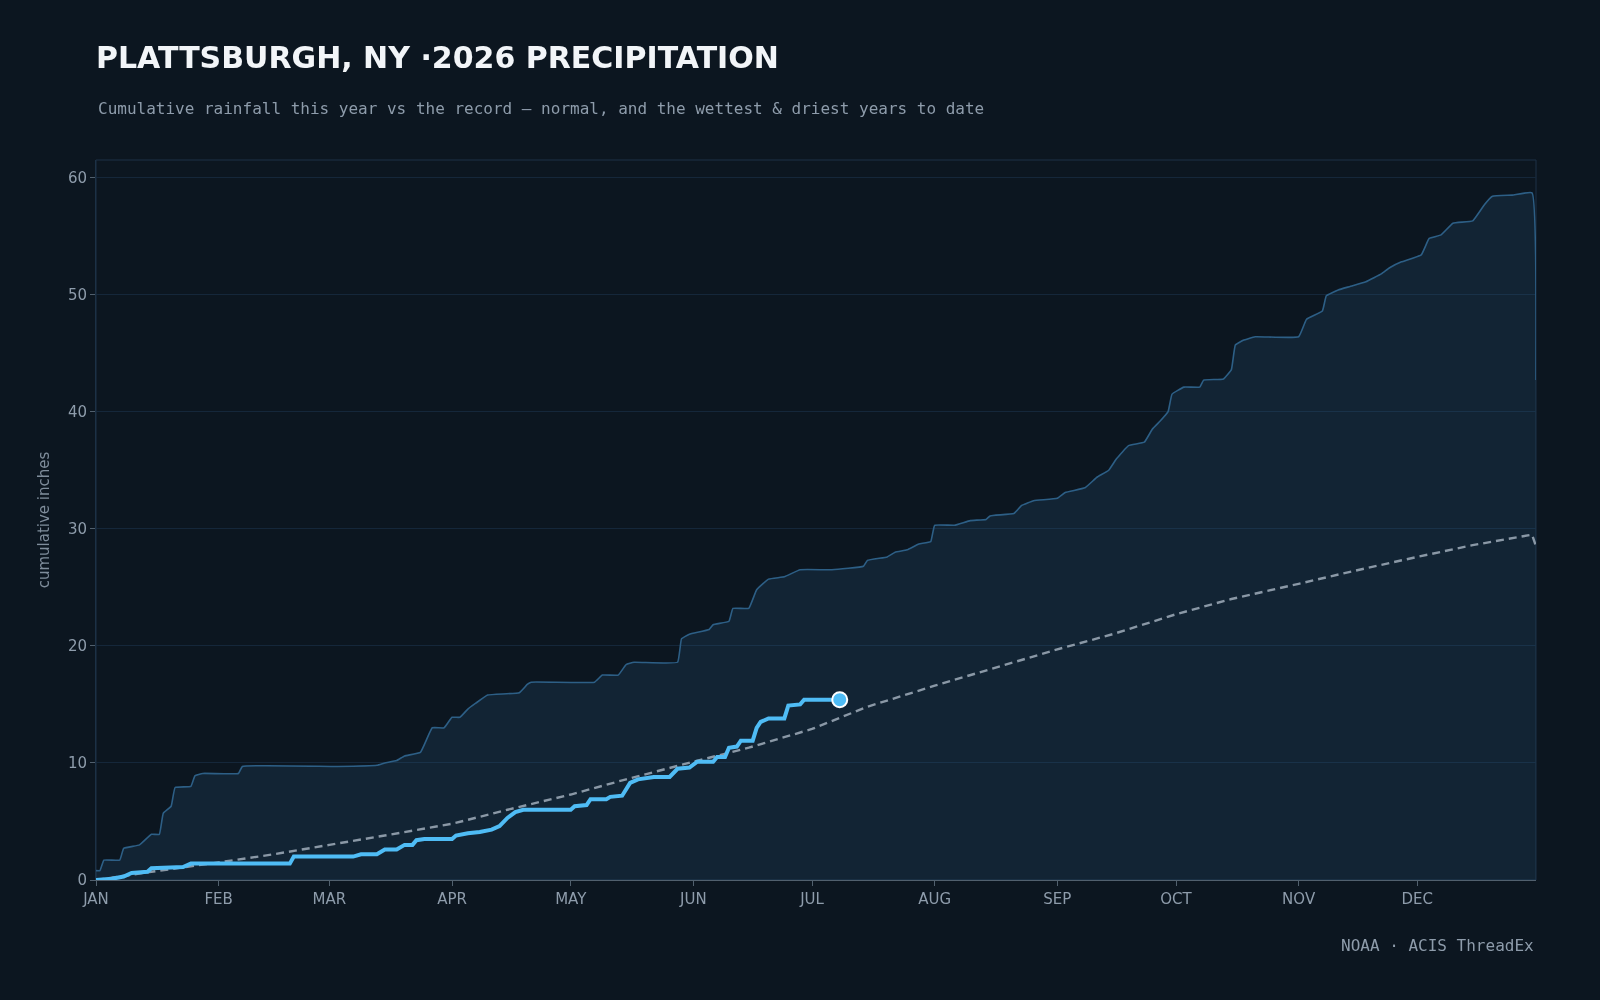 This screenshot has height=1000, width=1600. I want to click on x-tick-label: MAR, so click(329, 899).